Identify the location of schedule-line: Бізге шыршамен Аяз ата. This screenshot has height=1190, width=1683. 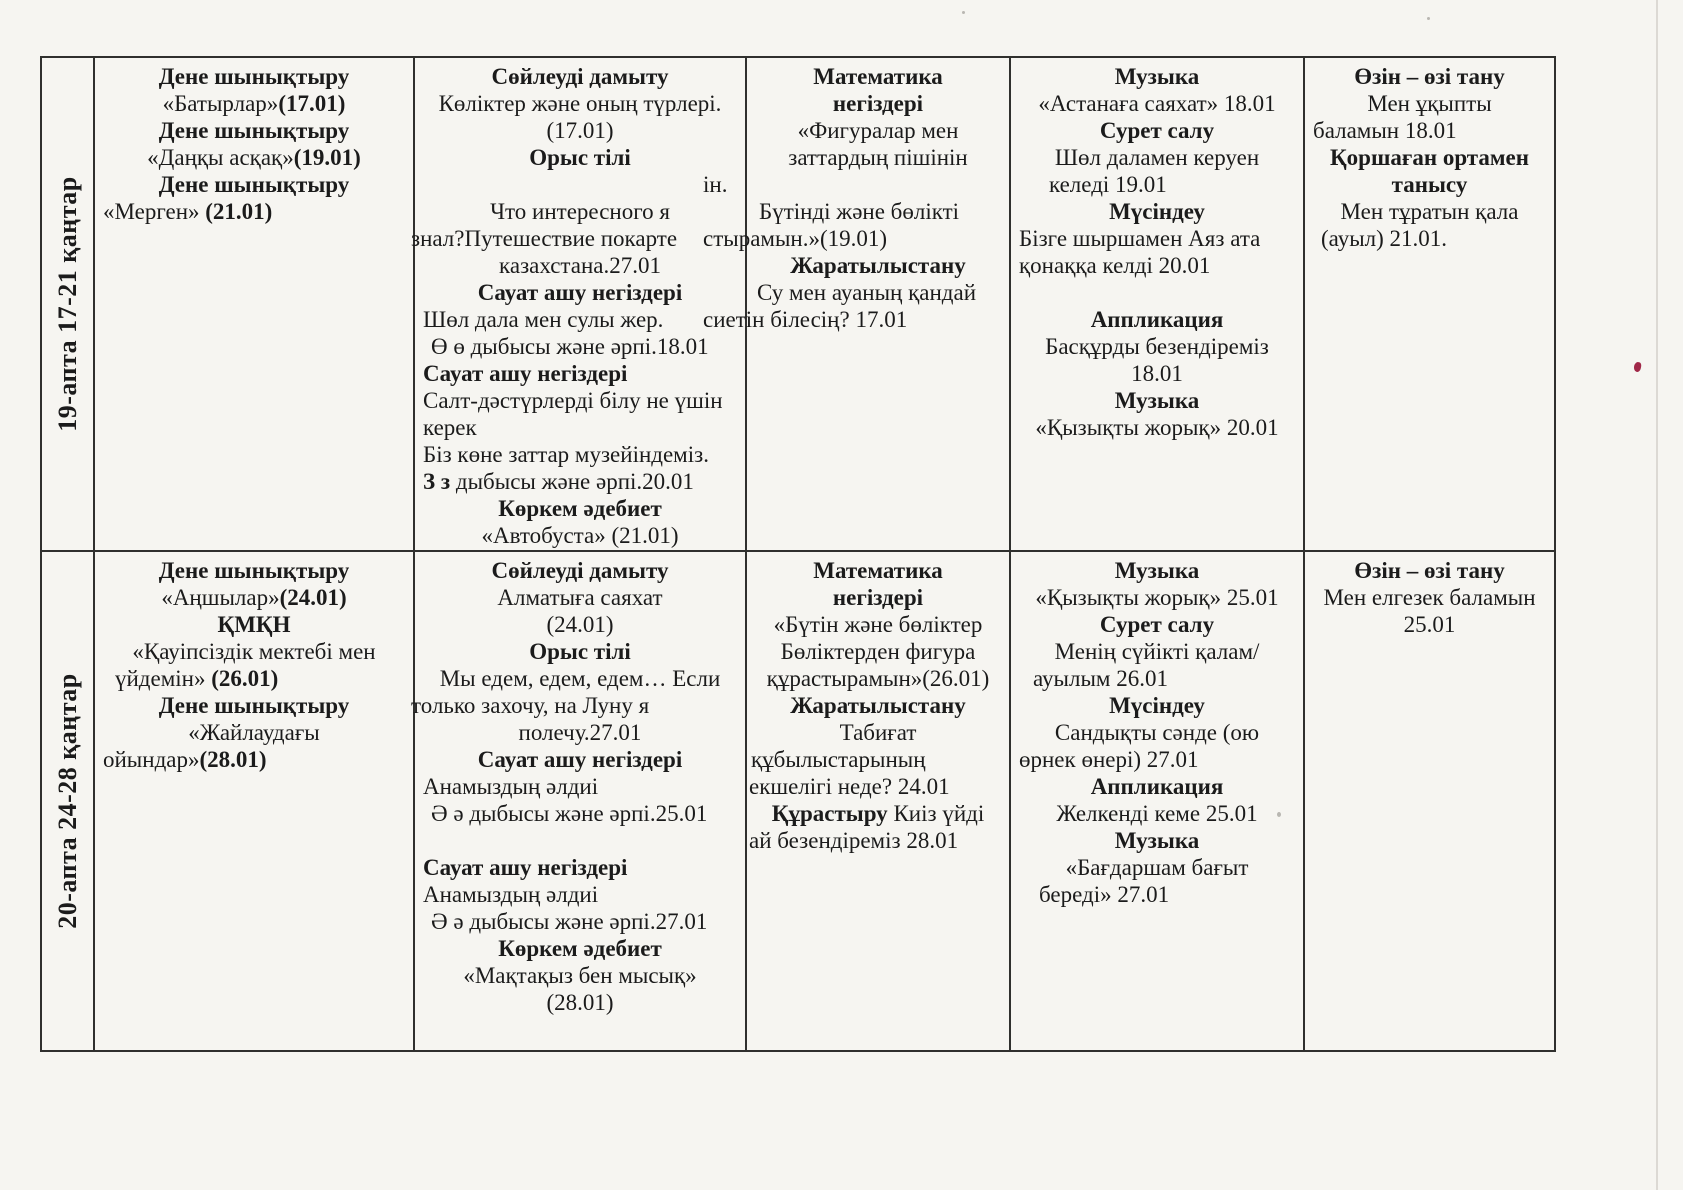
(1140, 238).